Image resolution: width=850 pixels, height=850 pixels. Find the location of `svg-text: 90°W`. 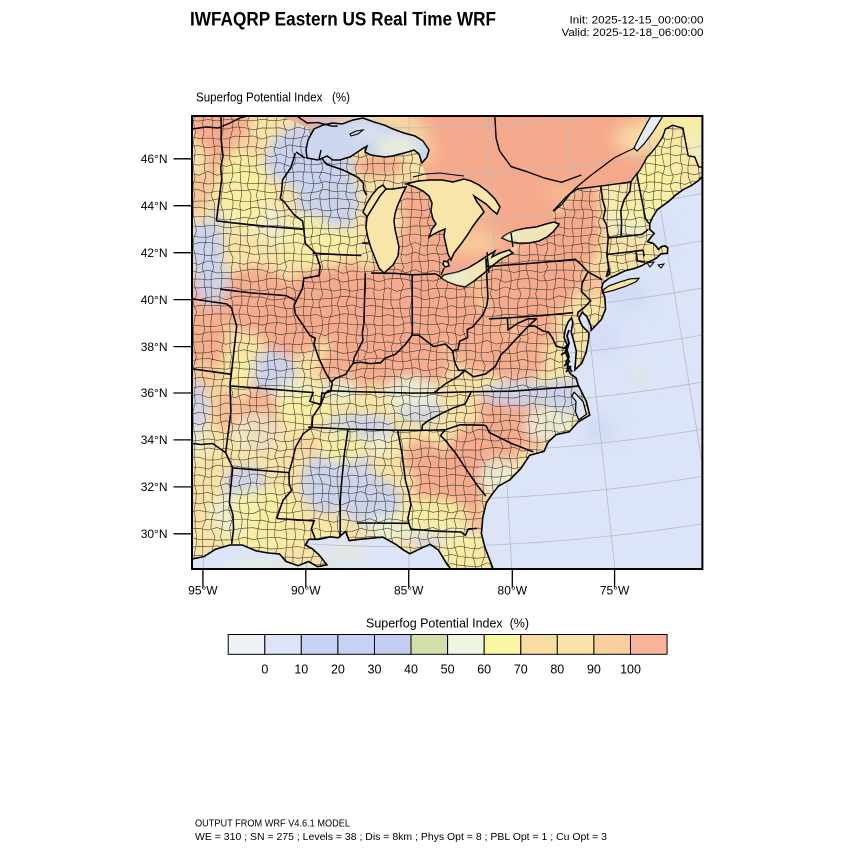

svg-text: 90°W is located at coordinates (306, 591).